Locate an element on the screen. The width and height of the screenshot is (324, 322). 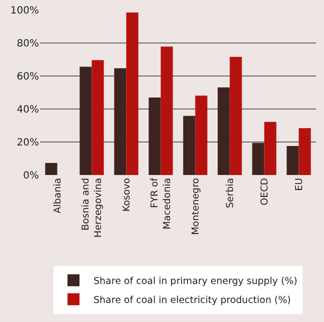
y-tick-label: 0% is located at coordinates (31, 176).